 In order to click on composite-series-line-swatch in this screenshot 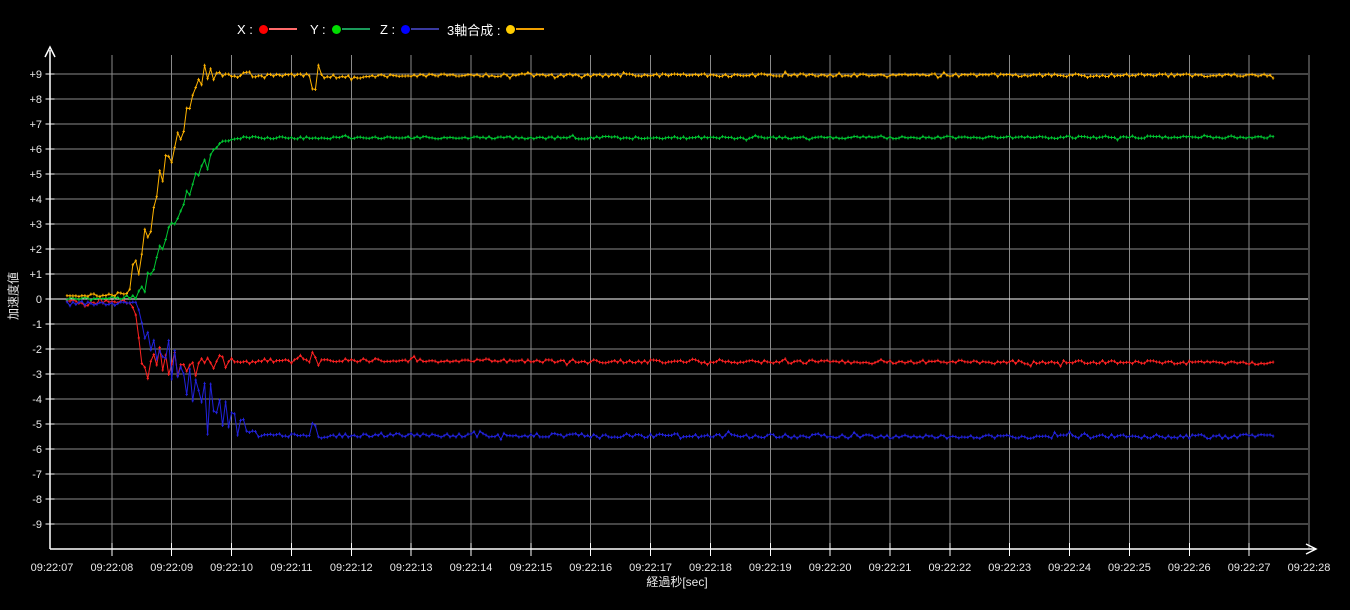, I will do `click(530, 29)`.